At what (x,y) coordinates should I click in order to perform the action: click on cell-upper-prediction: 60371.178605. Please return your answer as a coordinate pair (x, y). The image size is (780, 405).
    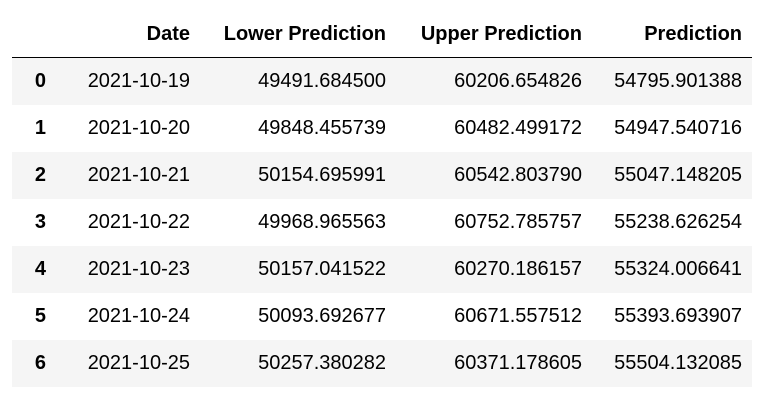
    Looking at the image, I should click on (518, 363).